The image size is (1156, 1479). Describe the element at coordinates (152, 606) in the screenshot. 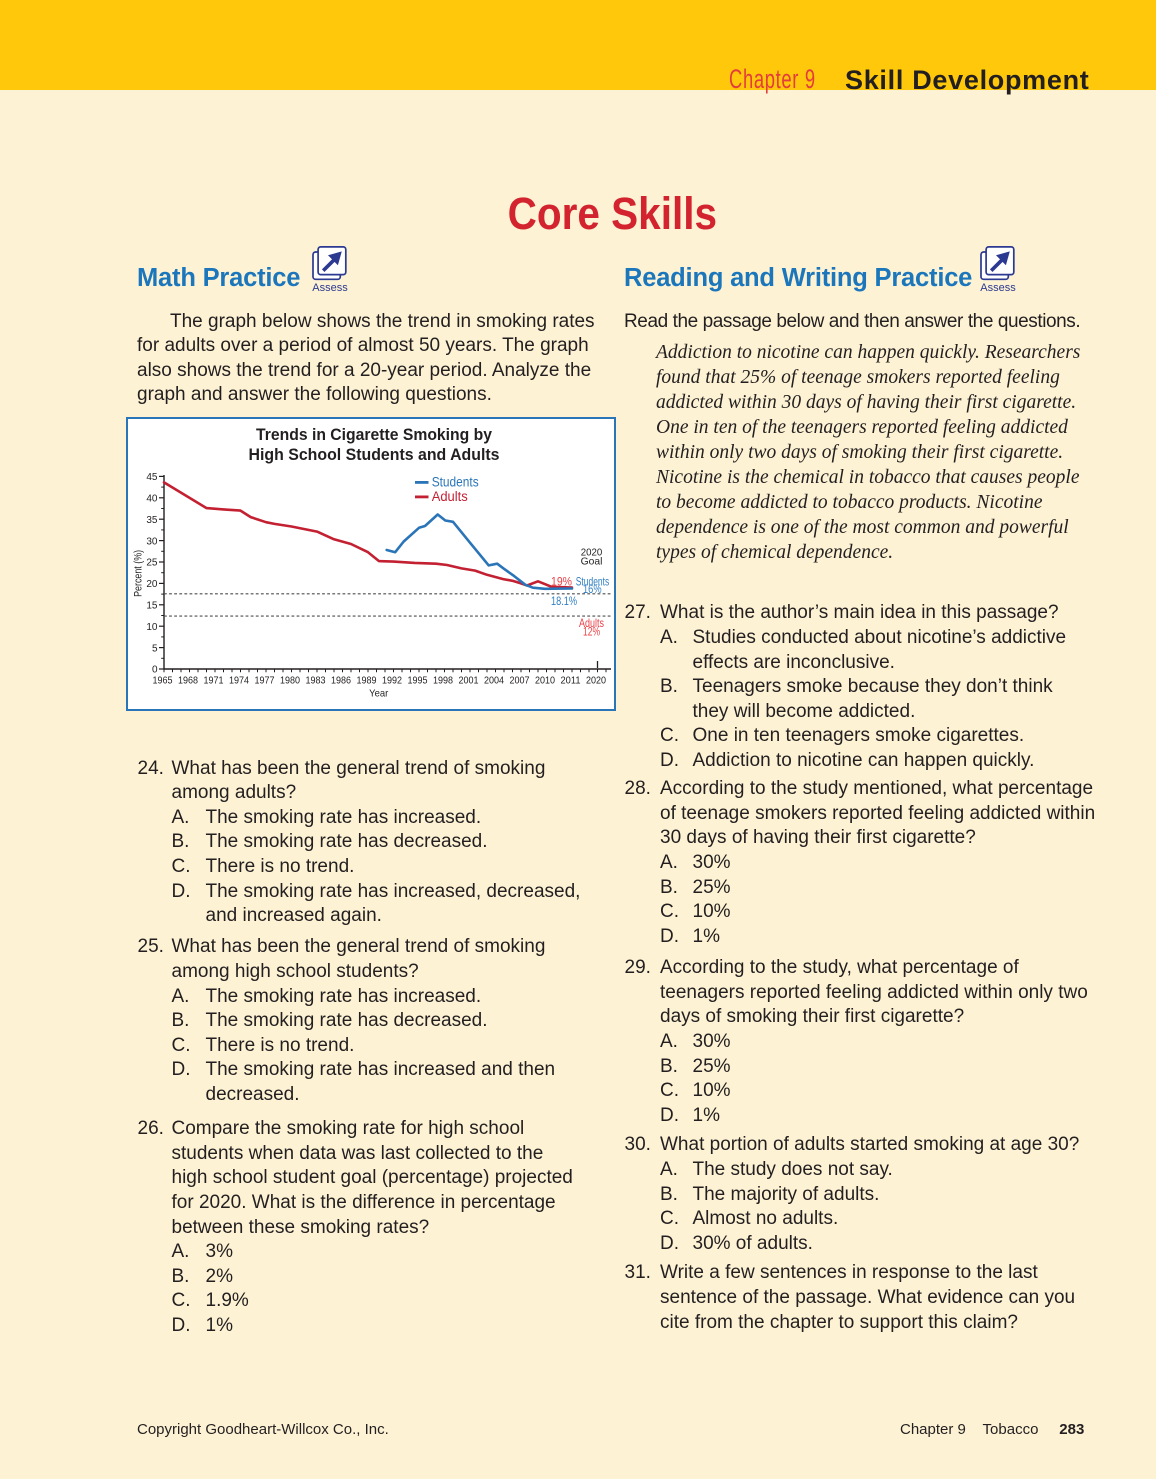

I see `svg-text: 15` at that location.